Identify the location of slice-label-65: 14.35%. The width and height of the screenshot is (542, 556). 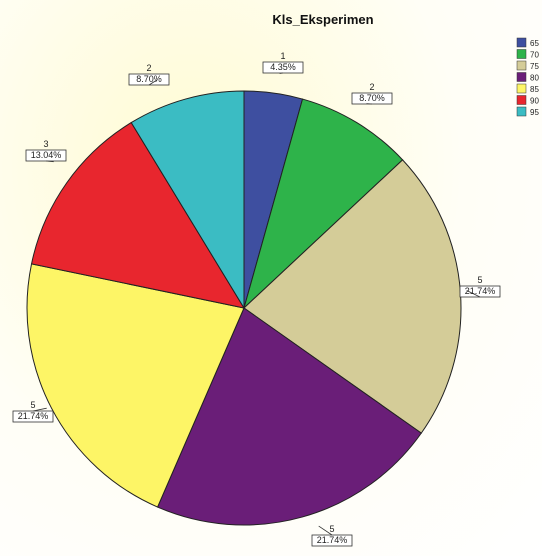
(283, 62).